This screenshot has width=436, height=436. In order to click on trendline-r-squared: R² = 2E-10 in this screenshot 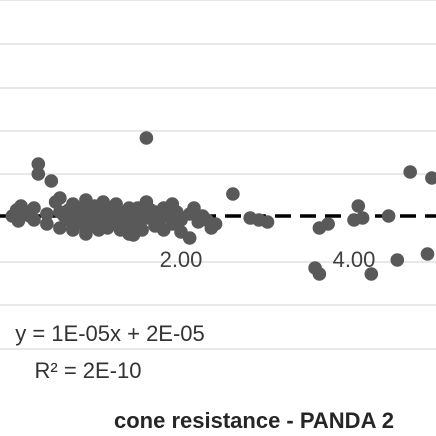, I will do `click(88, 370)`.